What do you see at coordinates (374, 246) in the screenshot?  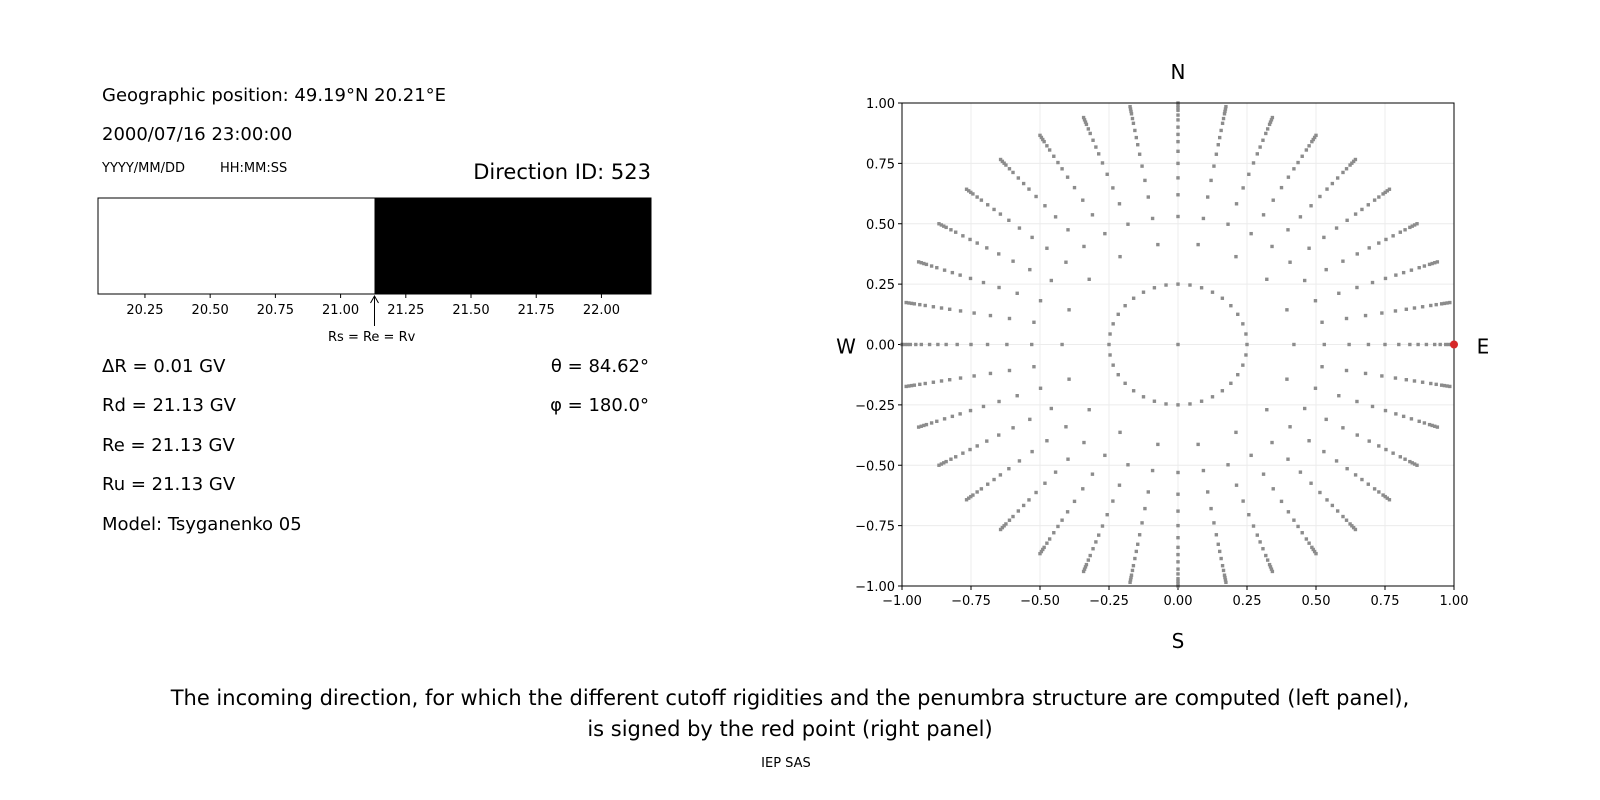 I see `bar-frame` at bounding box center [374, 246].